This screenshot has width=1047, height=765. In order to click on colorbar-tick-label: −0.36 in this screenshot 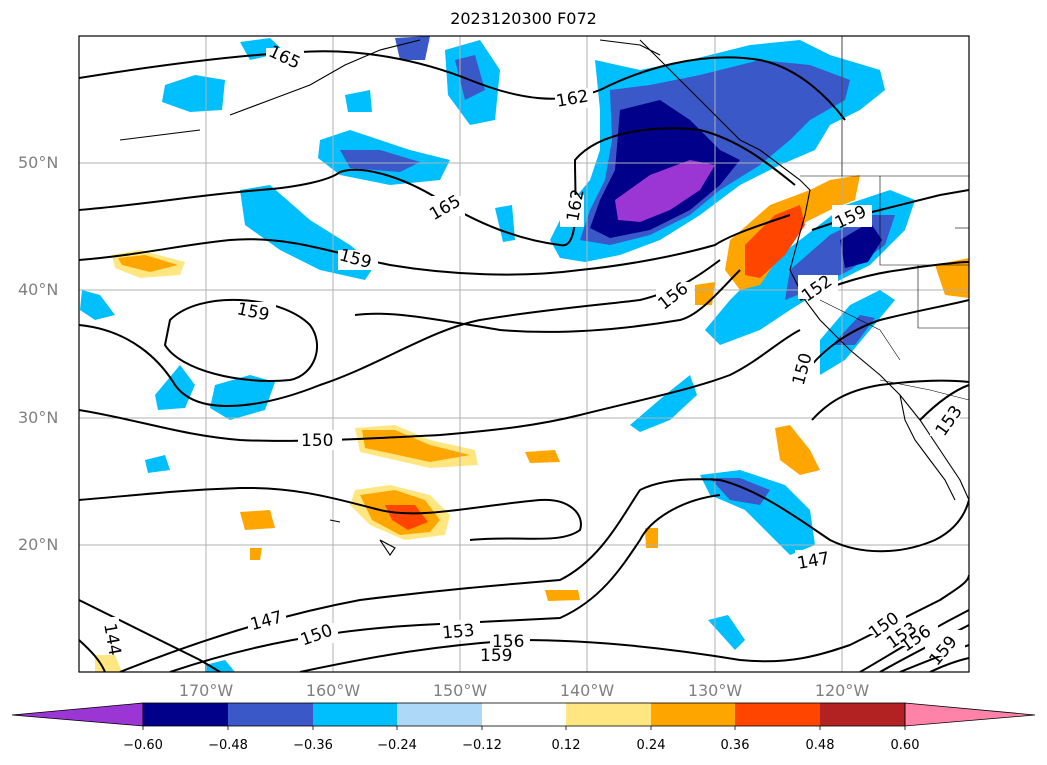, I will do `click(313, 745)`.